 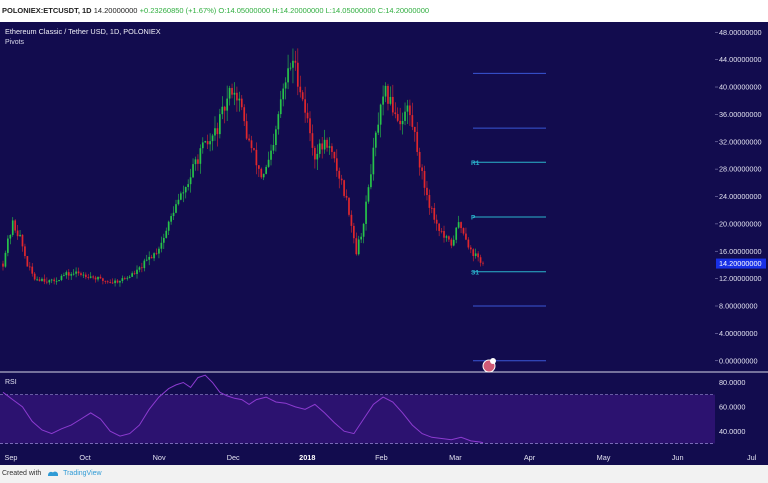 I want to click on price-tick-label: 0.00000000, so click(x=738, y=360).